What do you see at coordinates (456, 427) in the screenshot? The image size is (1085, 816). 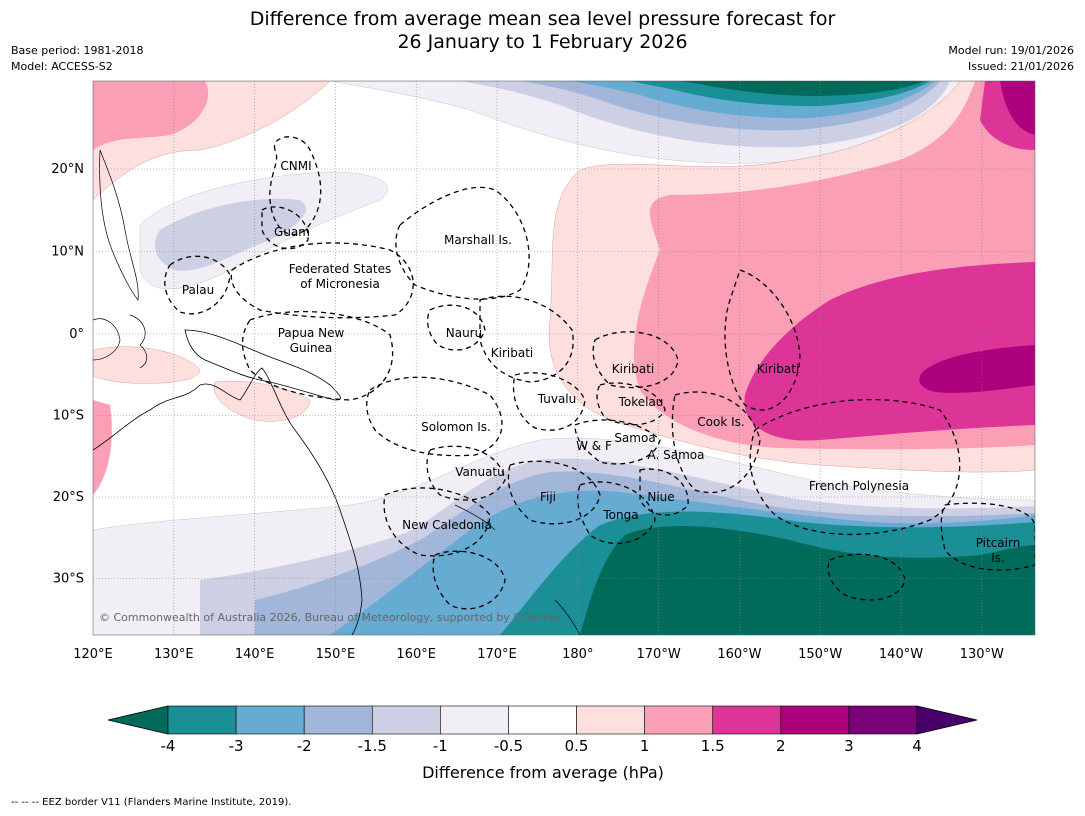 I see `label-solomon: Solomon Is.` at bounding box center [456, 427].